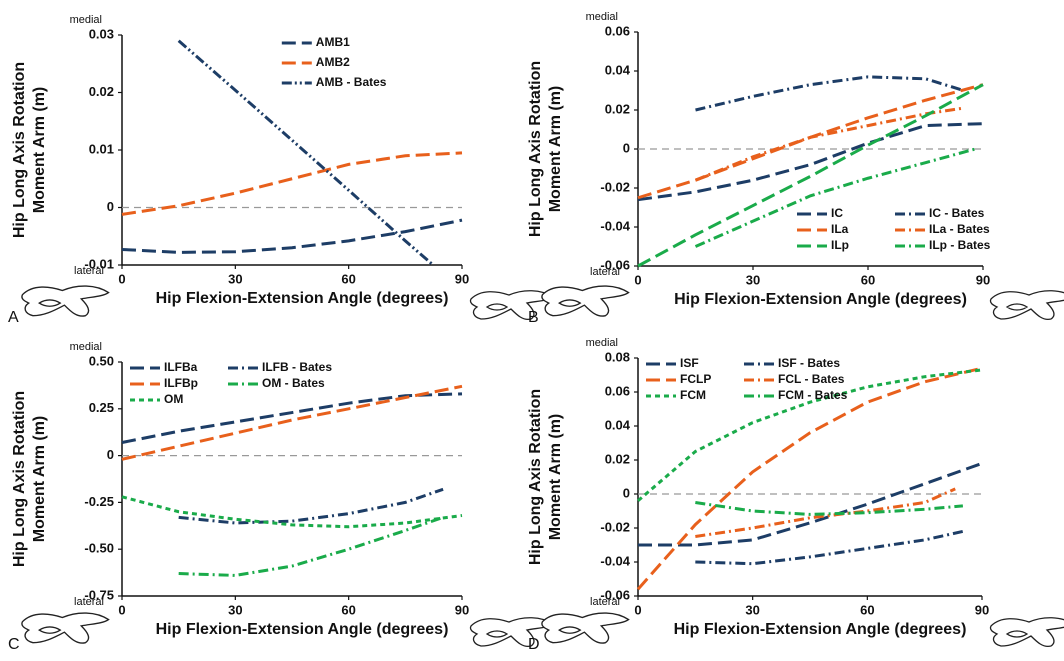 This screenshot has width=1064, height=661. I want to click on legend-label: AMB - Bates, so click(351, 82).